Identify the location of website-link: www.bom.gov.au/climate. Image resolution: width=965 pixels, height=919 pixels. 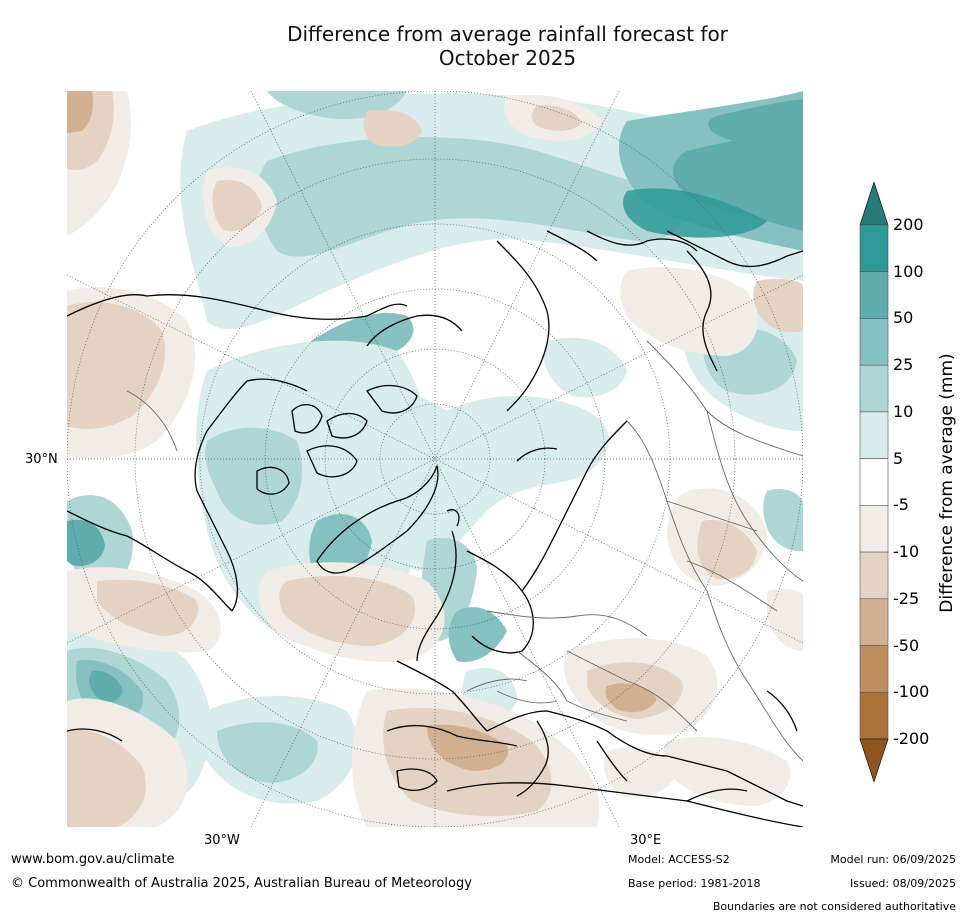
(93, 859).